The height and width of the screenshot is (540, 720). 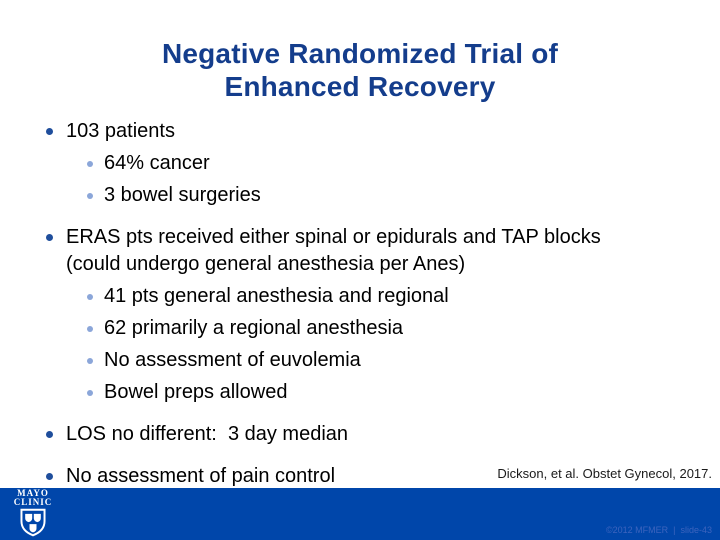 I want to click on bullet-item: 41 pts general anesthesia and regional, so click(x=360, y=296).